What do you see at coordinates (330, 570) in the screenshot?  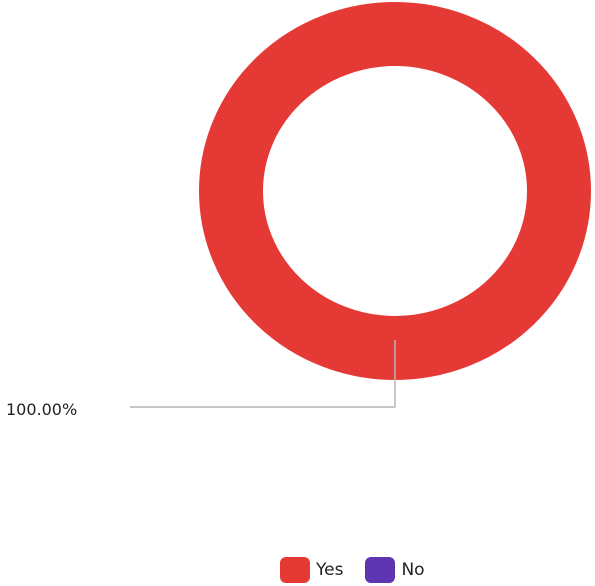 I see `legend-label-yes: Yes` at bounding box center [330, 570].